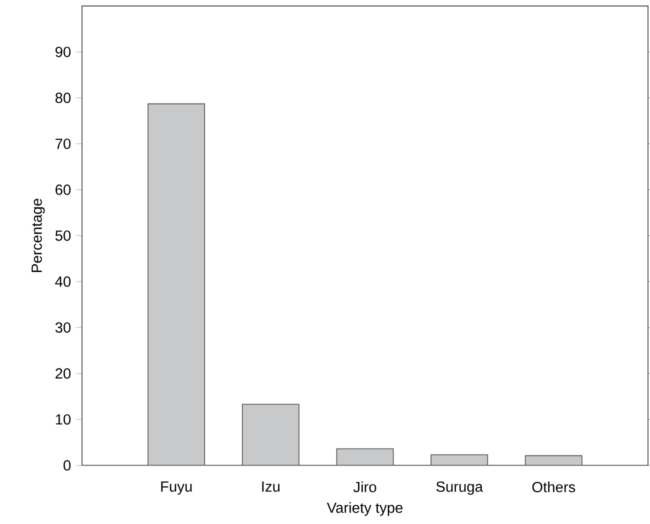 This screenshot has height=524, width=650. I want to click on y-tick-label: 60, so click(63, 189).